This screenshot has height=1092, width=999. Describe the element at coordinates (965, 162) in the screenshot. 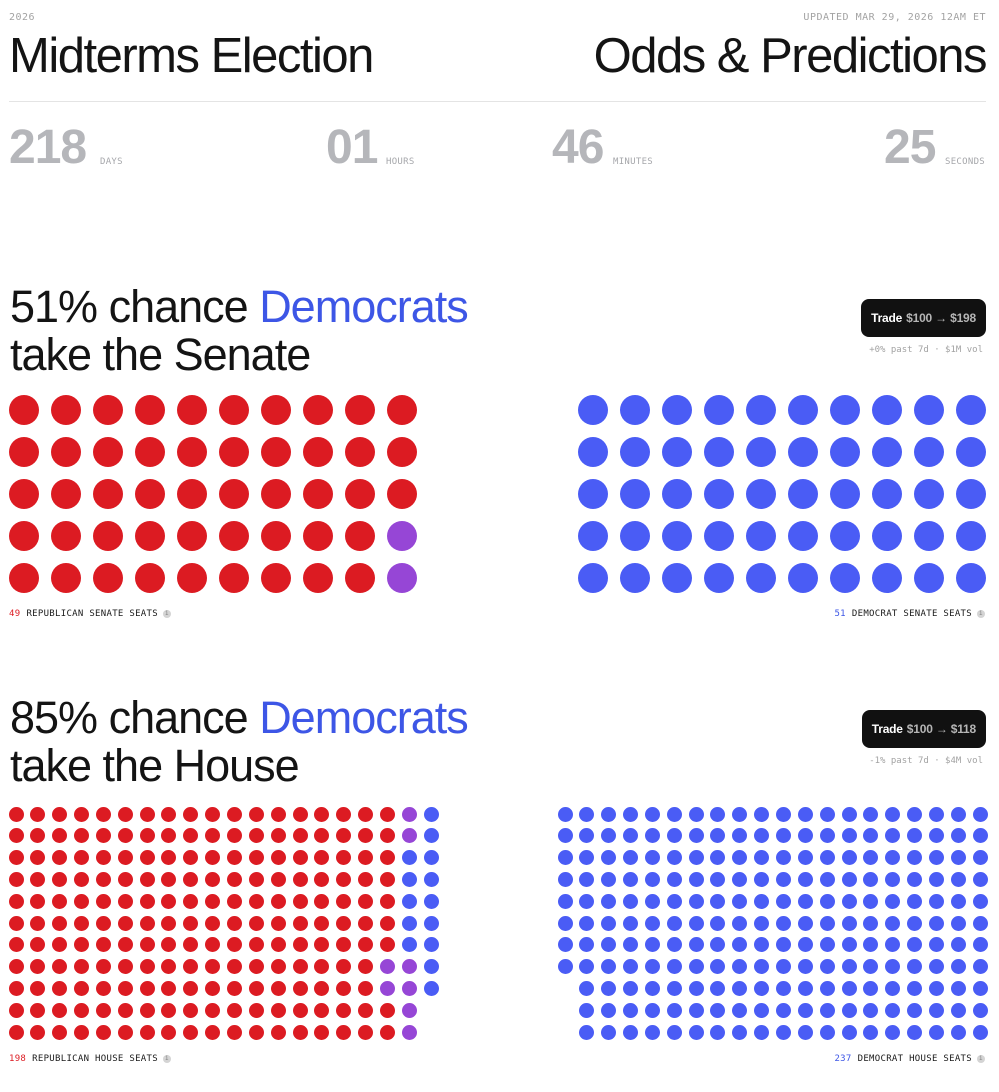

I see `countdown-seconds-unit: SECONDS` at that location.